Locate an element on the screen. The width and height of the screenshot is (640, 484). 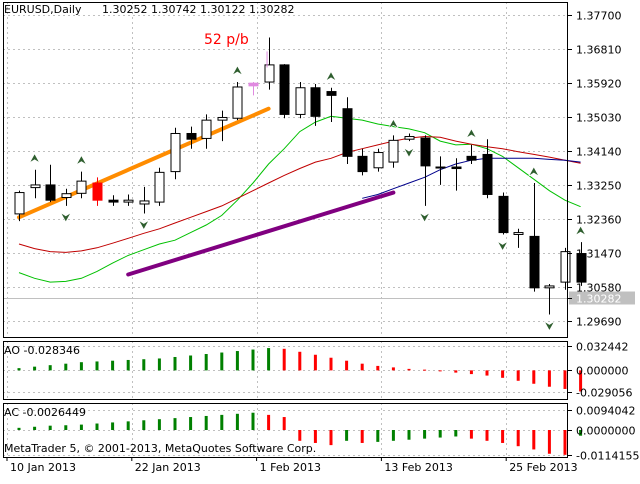
trend-line-purple is located at coordinates (261, 233).